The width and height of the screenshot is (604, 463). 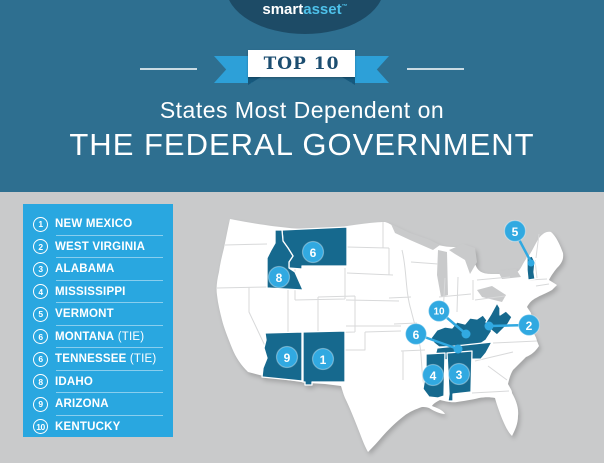 What do you see at coordinates (168, 69) in the screenshot?
I see `ribbon-rule-left` at bounding box center [168, 69].